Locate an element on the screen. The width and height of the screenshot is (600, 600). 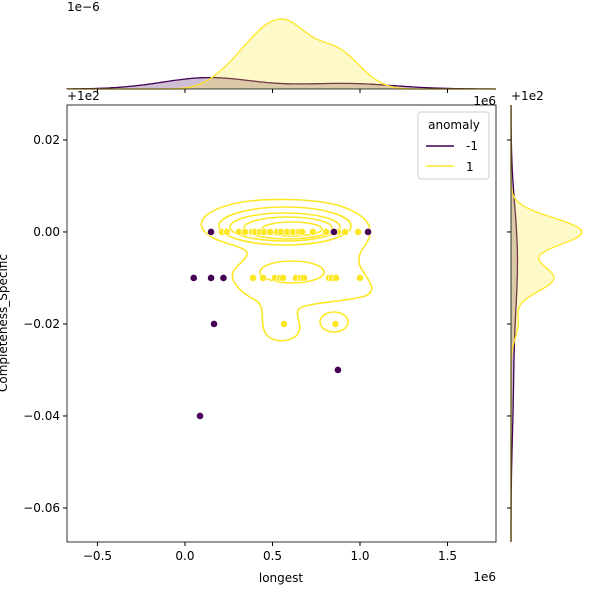
top-marginal-kde is located at coordinates (281, 54).